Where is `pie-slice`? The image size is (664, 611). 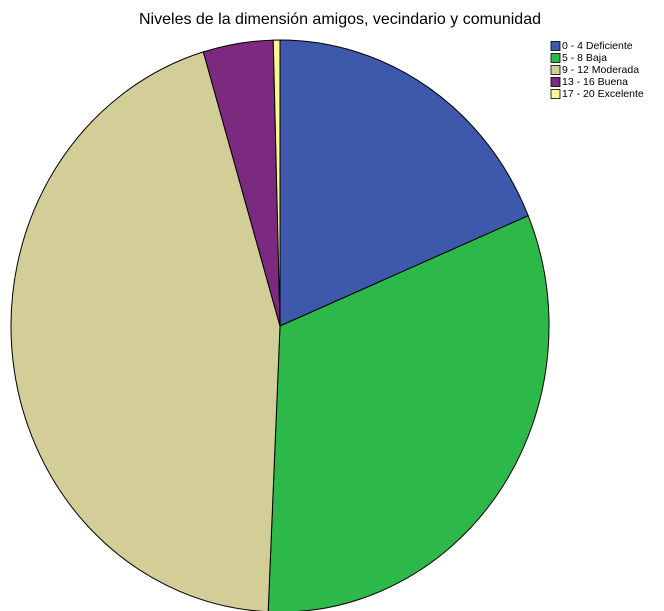 pie-slice is located at coordinates (276, 183).